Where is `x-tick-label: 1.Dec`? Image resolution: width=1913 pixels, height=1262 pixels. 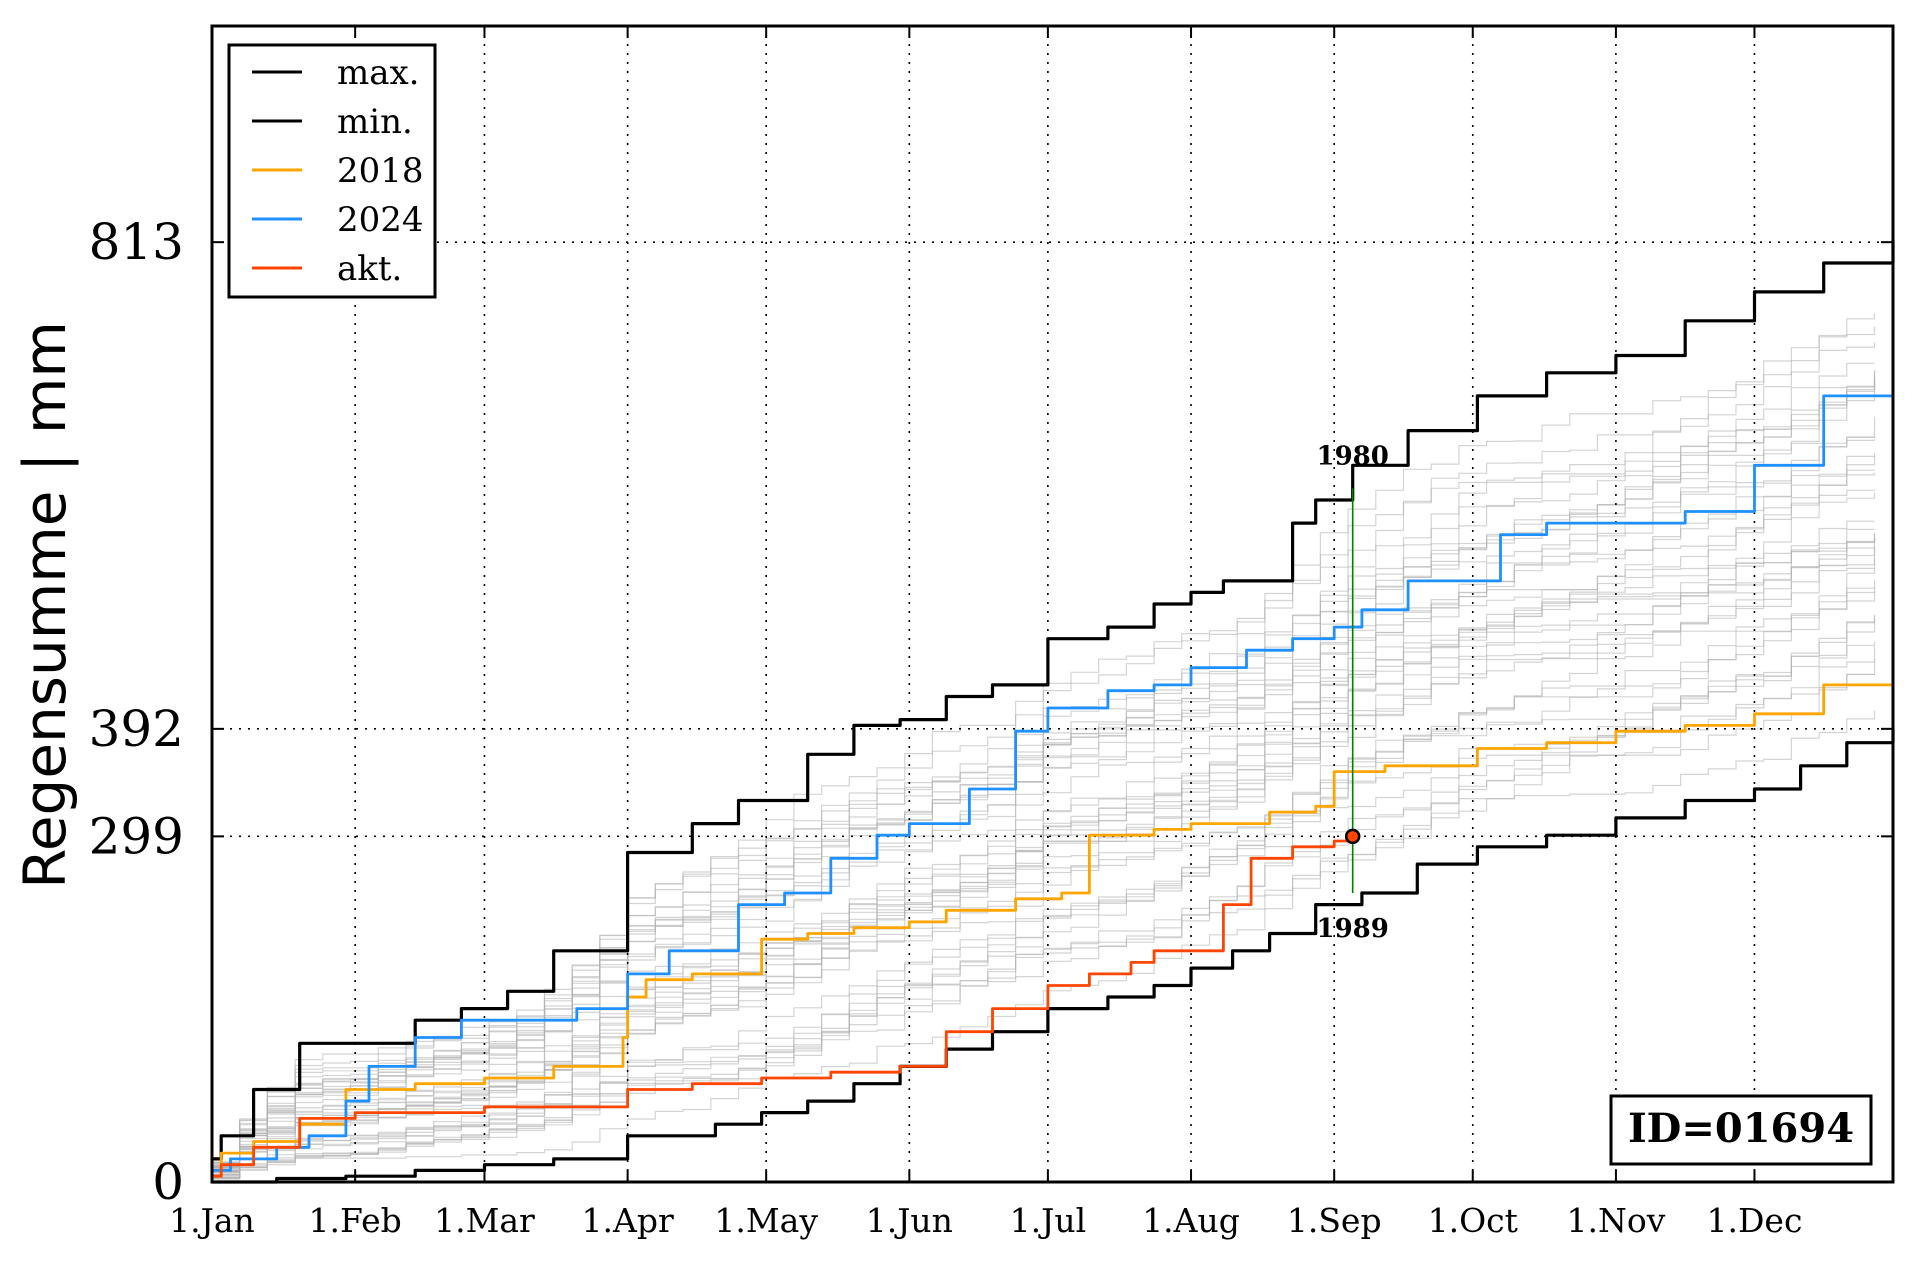
x-tick-label: 1.Dec is located at coordinates (1754, 1220).